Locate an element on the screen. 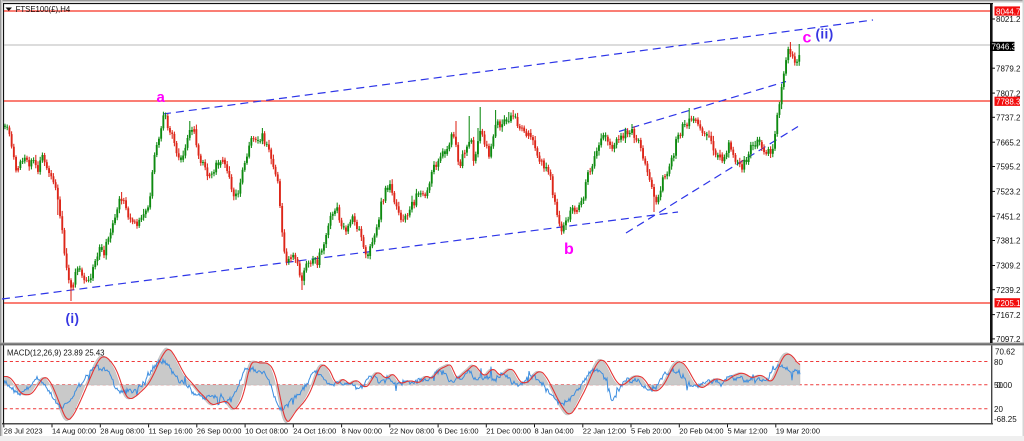 This screenshot has height=441, width=1024. svg-text: 26 Sep 00:00 is located at coordinates (219, 431).